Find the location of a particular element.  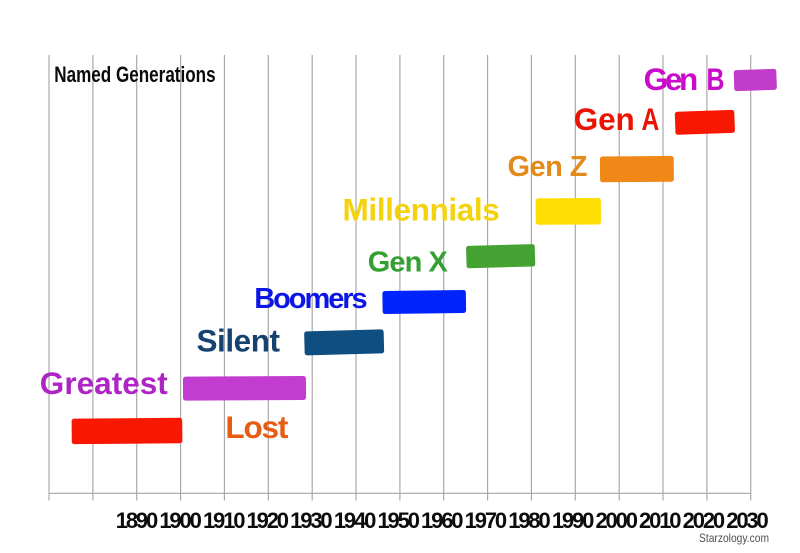

svg-text: 1950 is located at coordinates (398, 520).